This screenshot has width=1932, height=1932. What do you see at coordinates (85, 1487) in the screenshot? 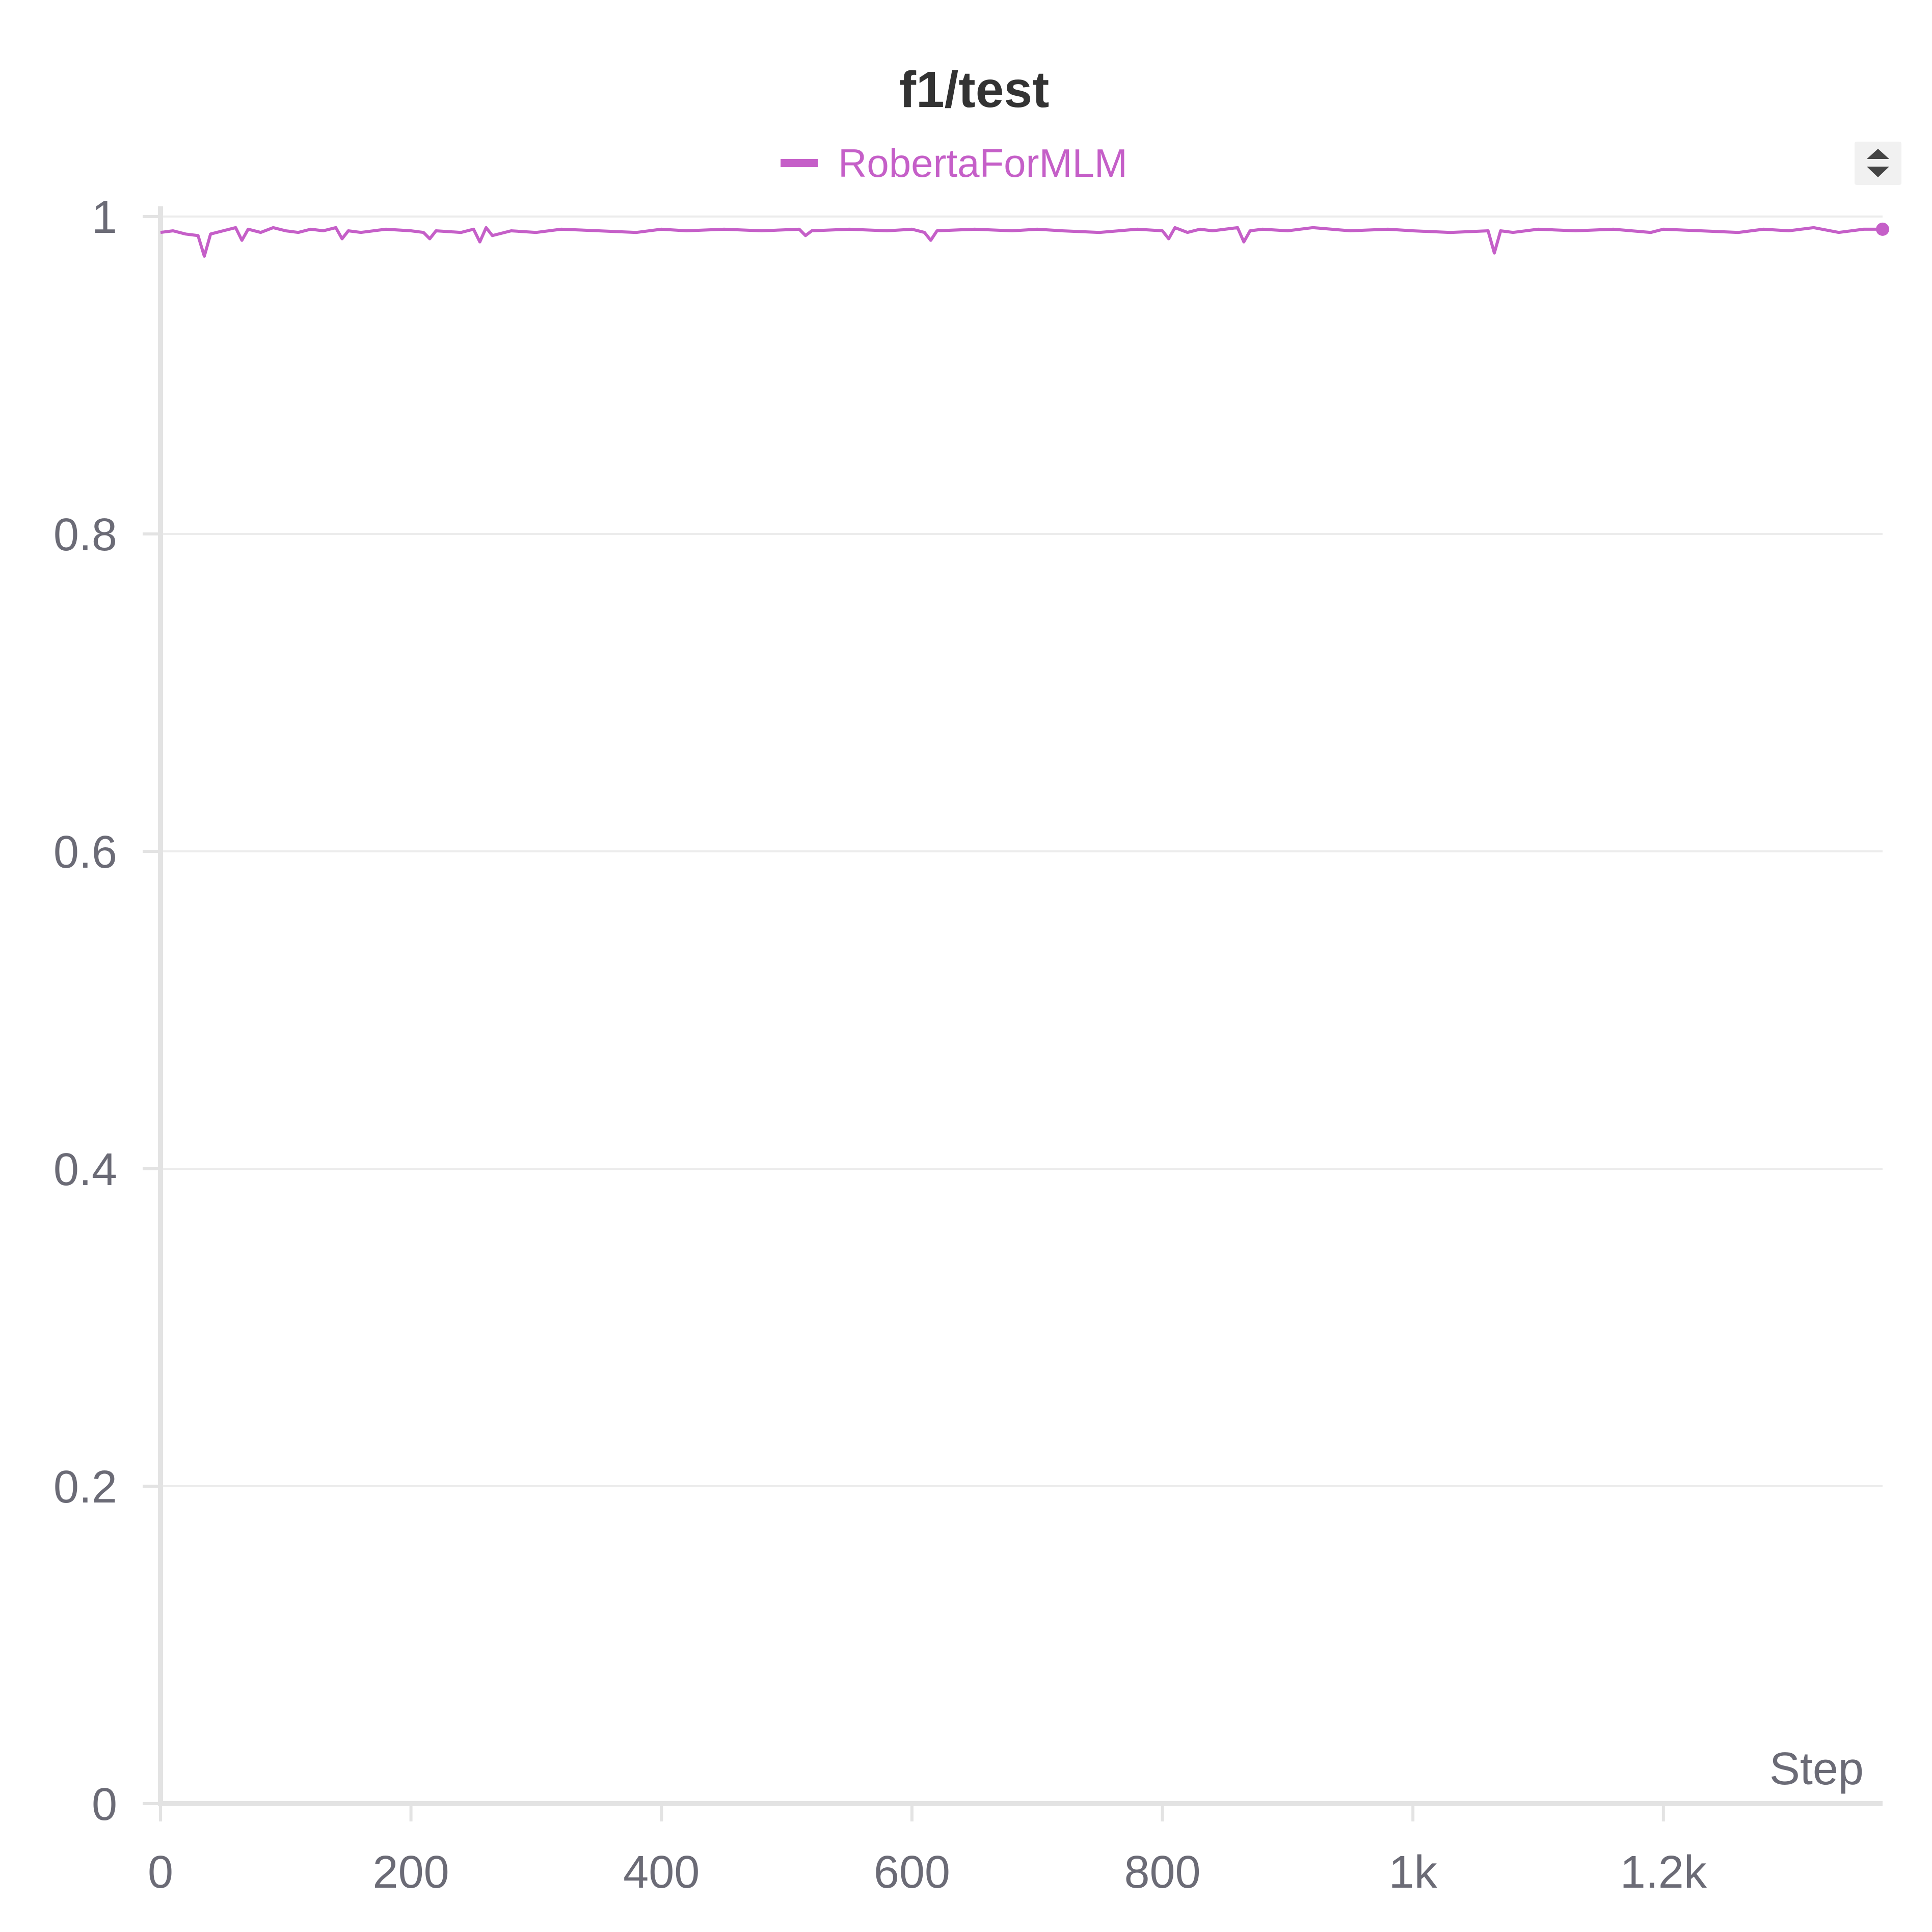
I see `y-tick-label: 0.2` at bounding box center [85, 1487].